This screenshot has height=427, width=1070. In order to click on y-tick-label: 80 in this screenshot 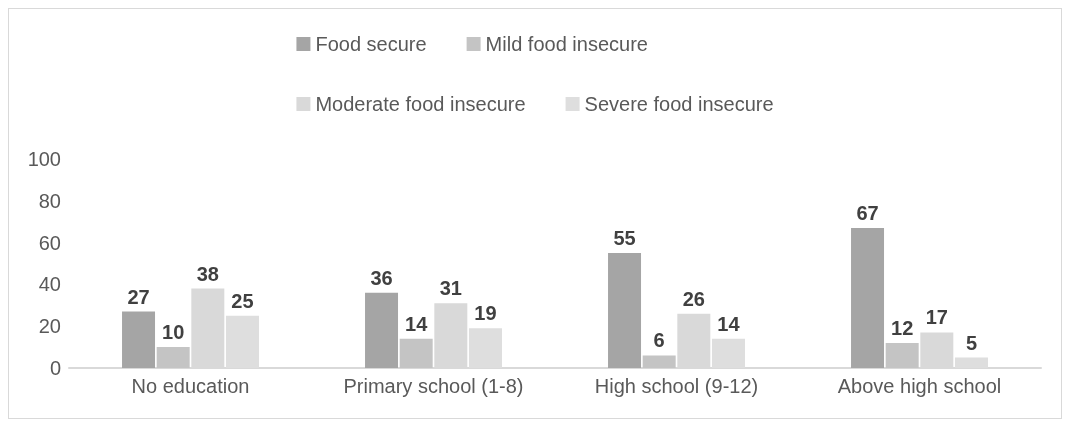, I will do `click(49, 200)`.